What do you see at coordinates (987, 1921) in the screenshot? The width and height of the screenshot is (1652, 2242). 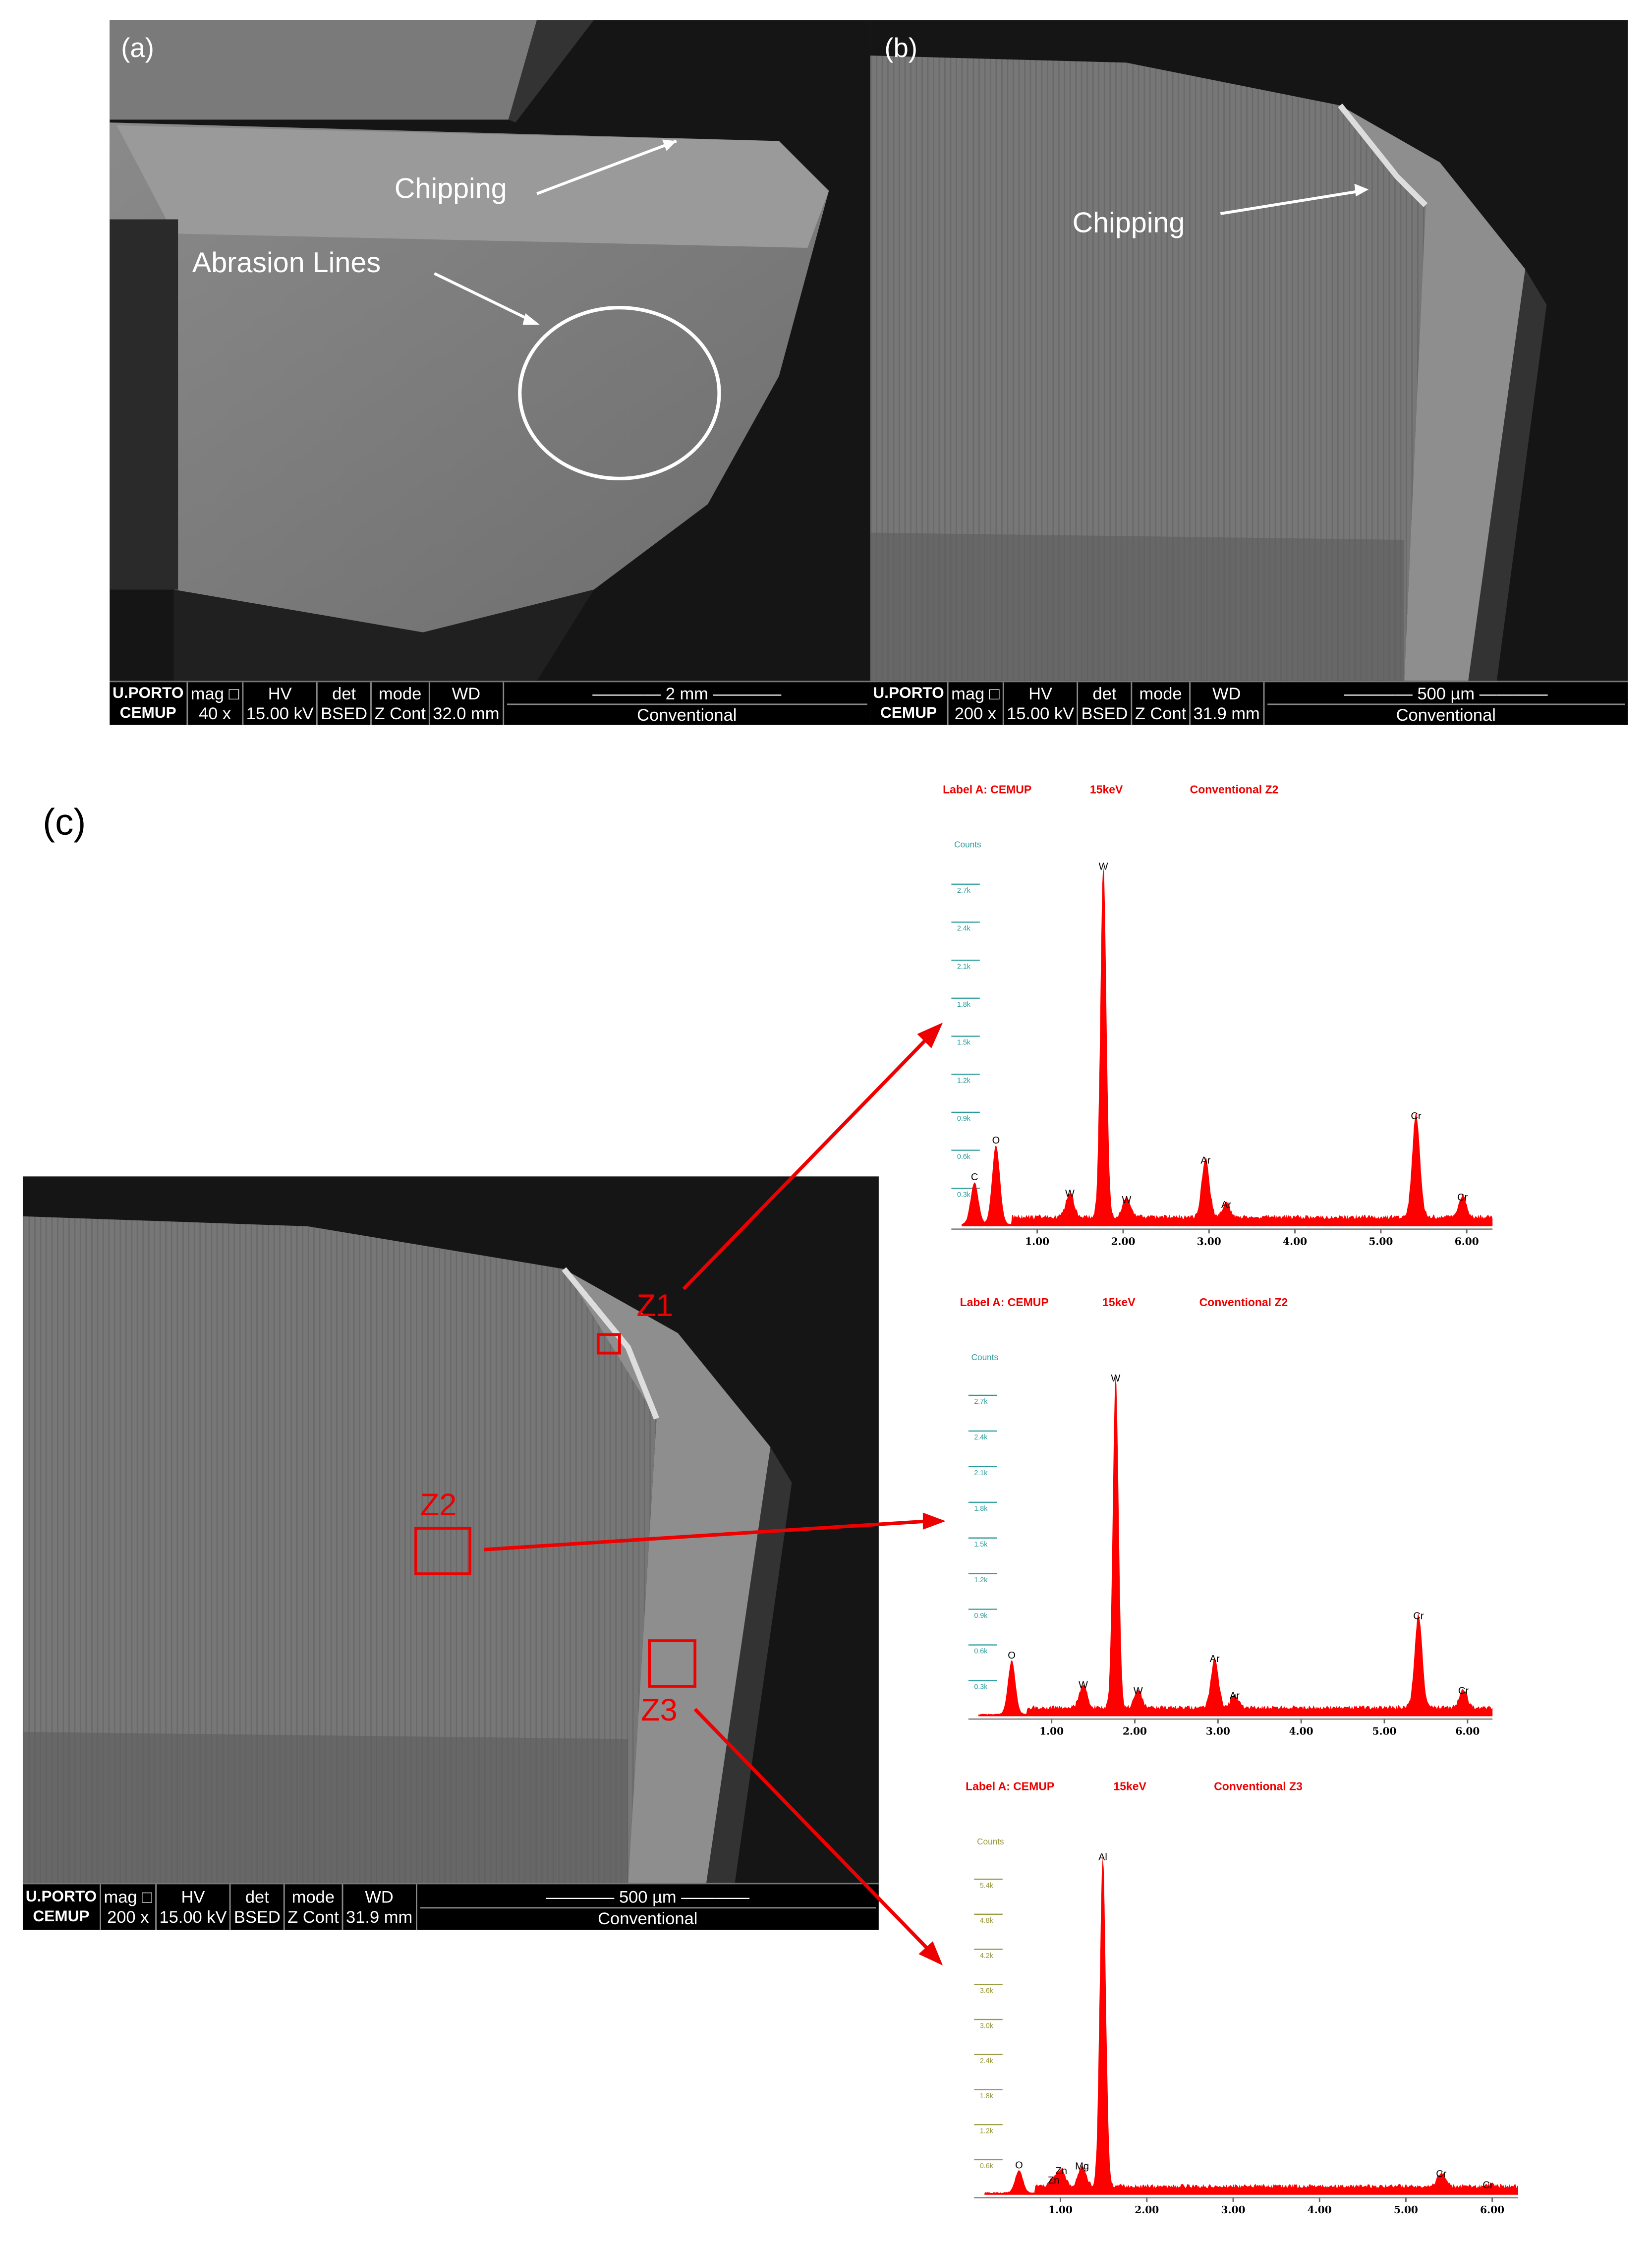 I see `y-tick-label: 4.8k` at bounding box center [987, 1921].